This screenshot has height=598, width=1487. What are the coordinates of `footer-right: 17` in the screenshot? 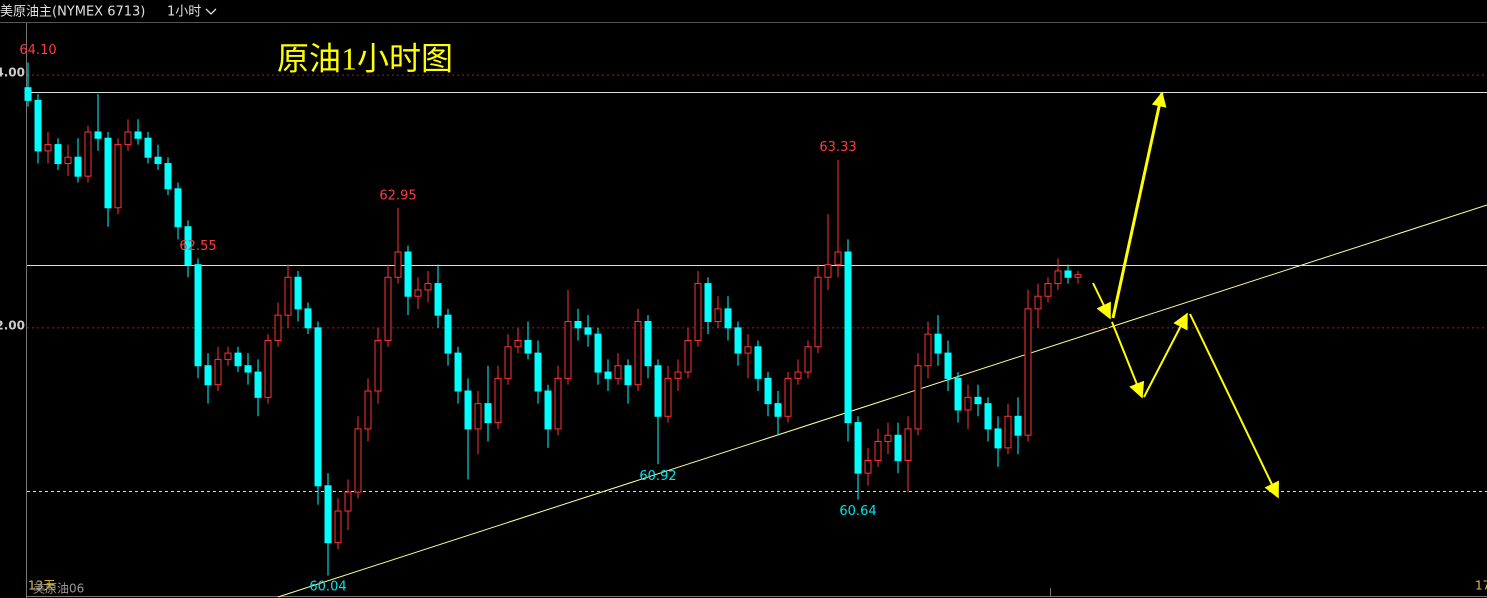 It's located at (1481, 586).